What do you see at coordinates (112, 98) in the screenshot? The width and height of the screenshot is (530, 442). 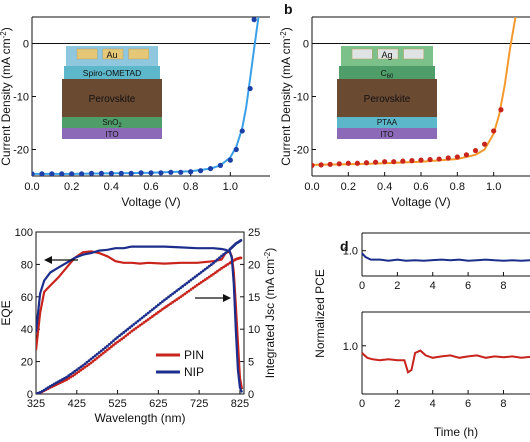 I see `perovskite-layer` at bounding box center [112, 98].